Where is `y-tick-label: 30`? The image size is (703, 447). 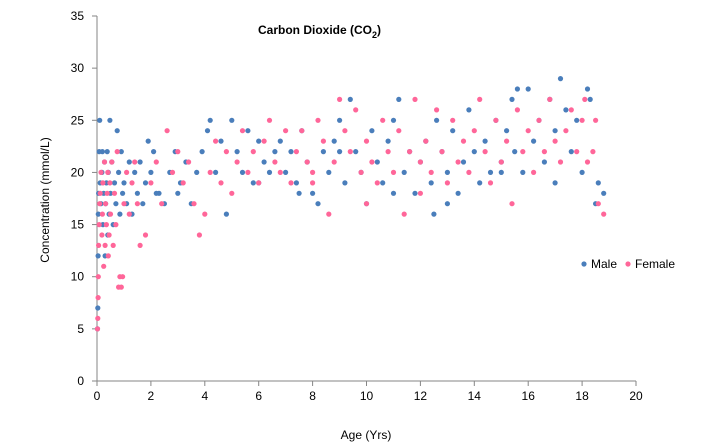 y-tick-label: 30 is located at coordinates (78, 68).